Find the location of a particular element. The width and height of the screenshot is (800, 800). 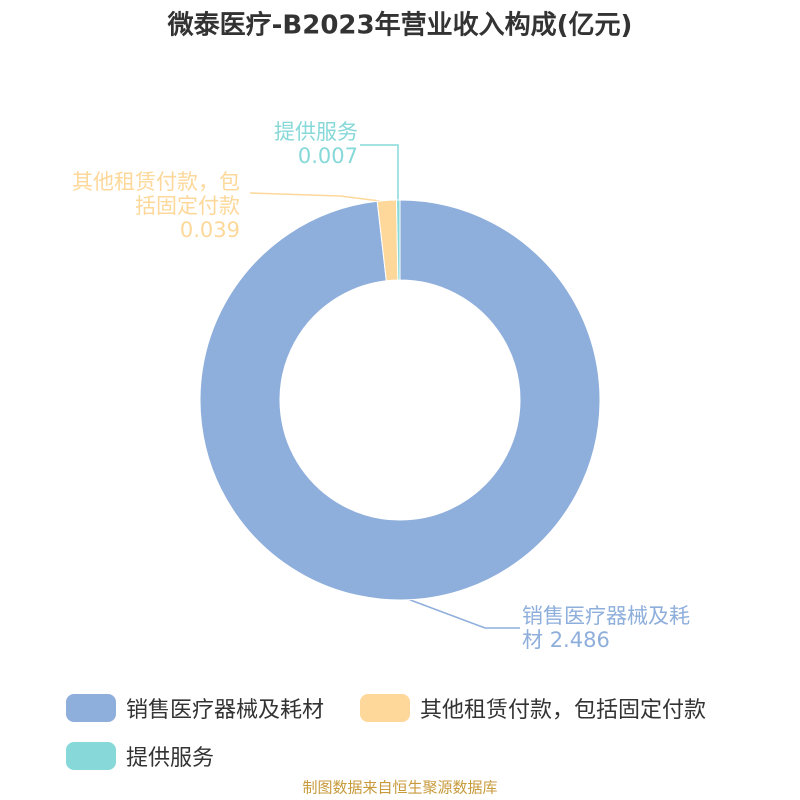

label-value: 2.486 is located at coordinates (579, 640).